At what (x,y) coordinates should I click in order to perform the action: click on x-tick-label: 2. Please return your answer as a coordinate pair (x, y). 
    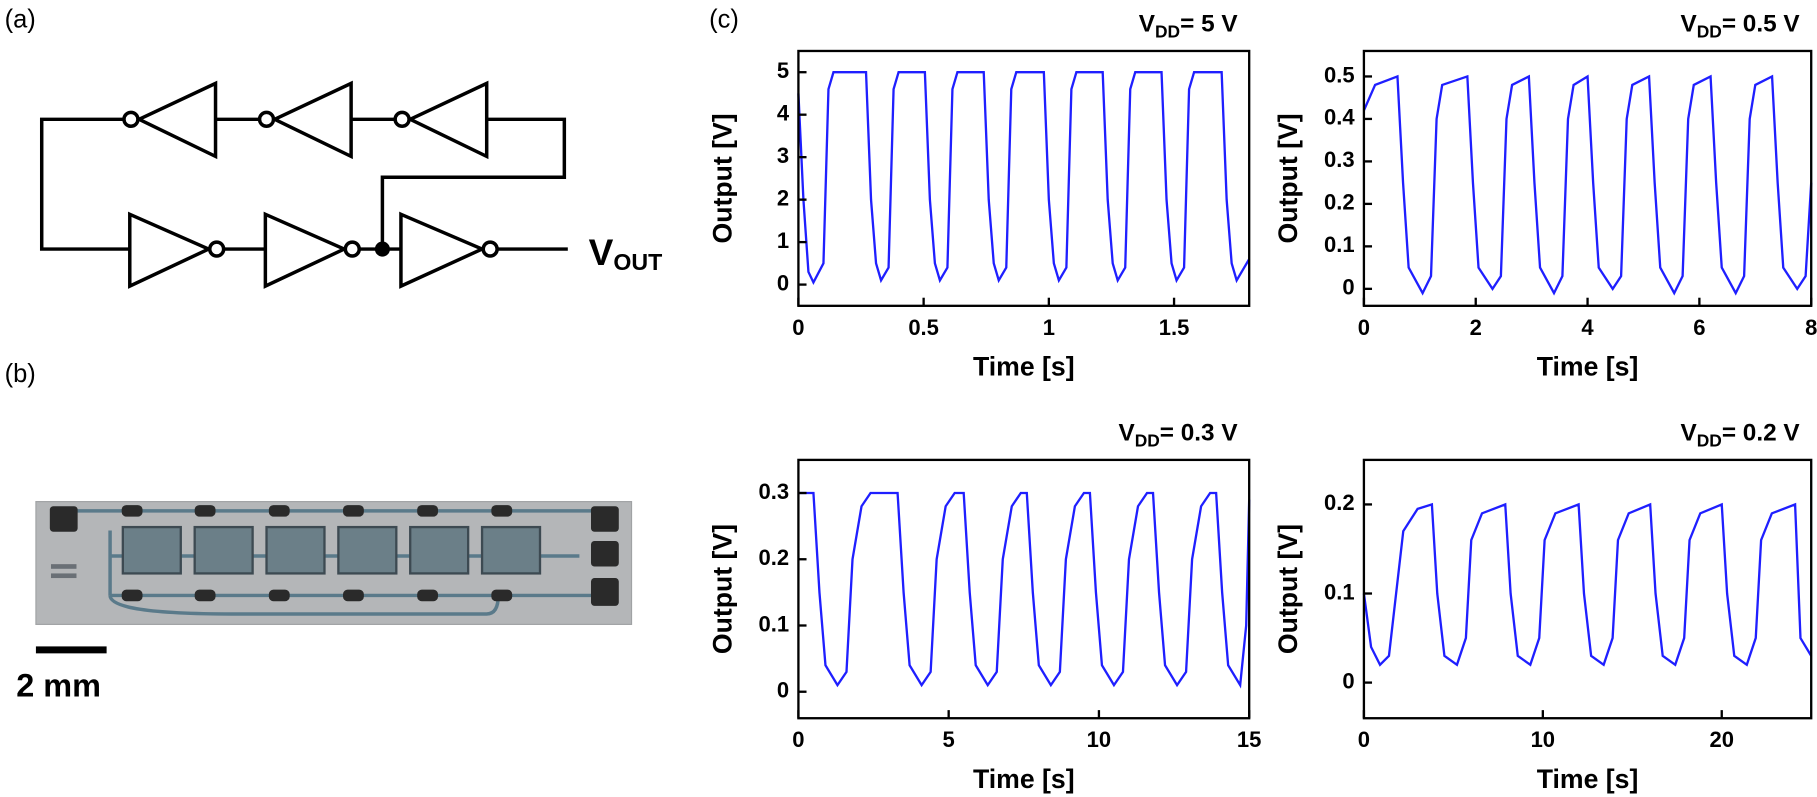
    Looking at the image, I should click on (1476, 327).